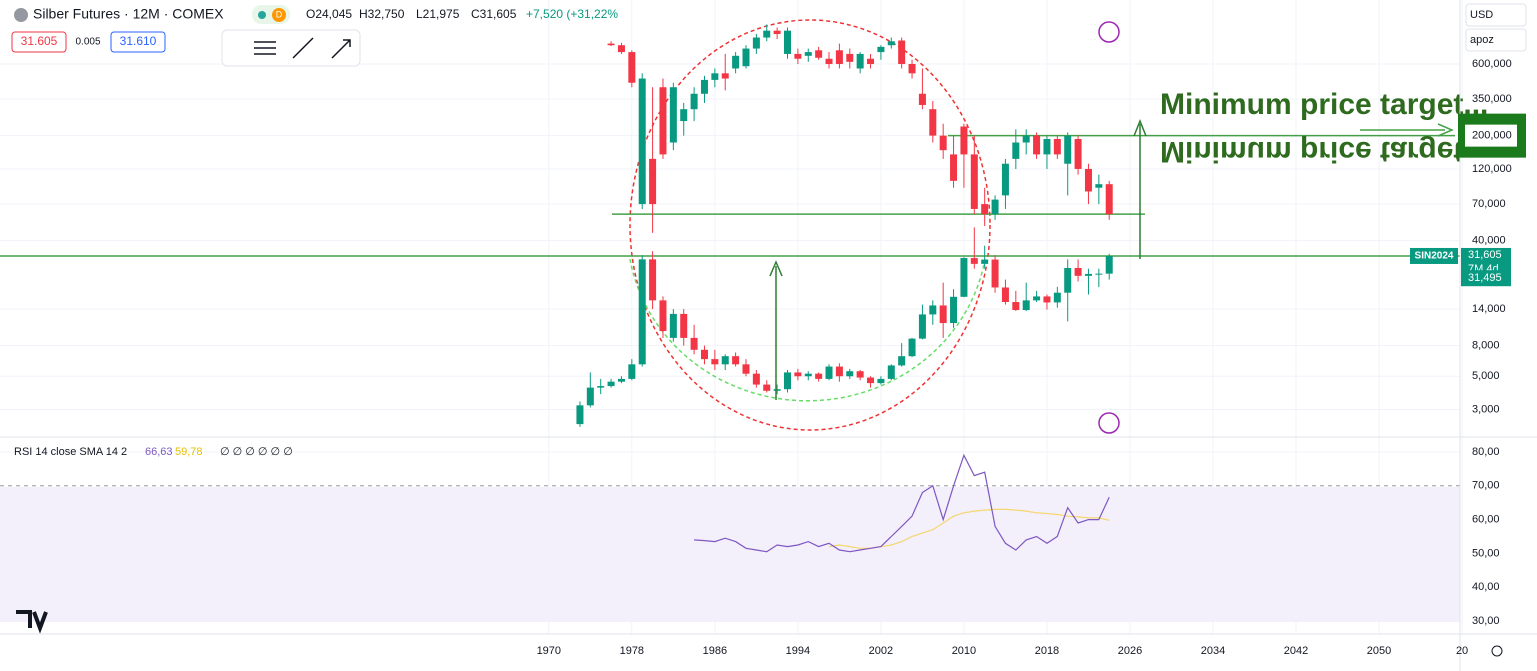 This screenshot has height=671, width=1537. What do you see at coordinates (632, 651) in the screenshot?
I see `x-tick-label: 1978` at bounding box center [632, 651].